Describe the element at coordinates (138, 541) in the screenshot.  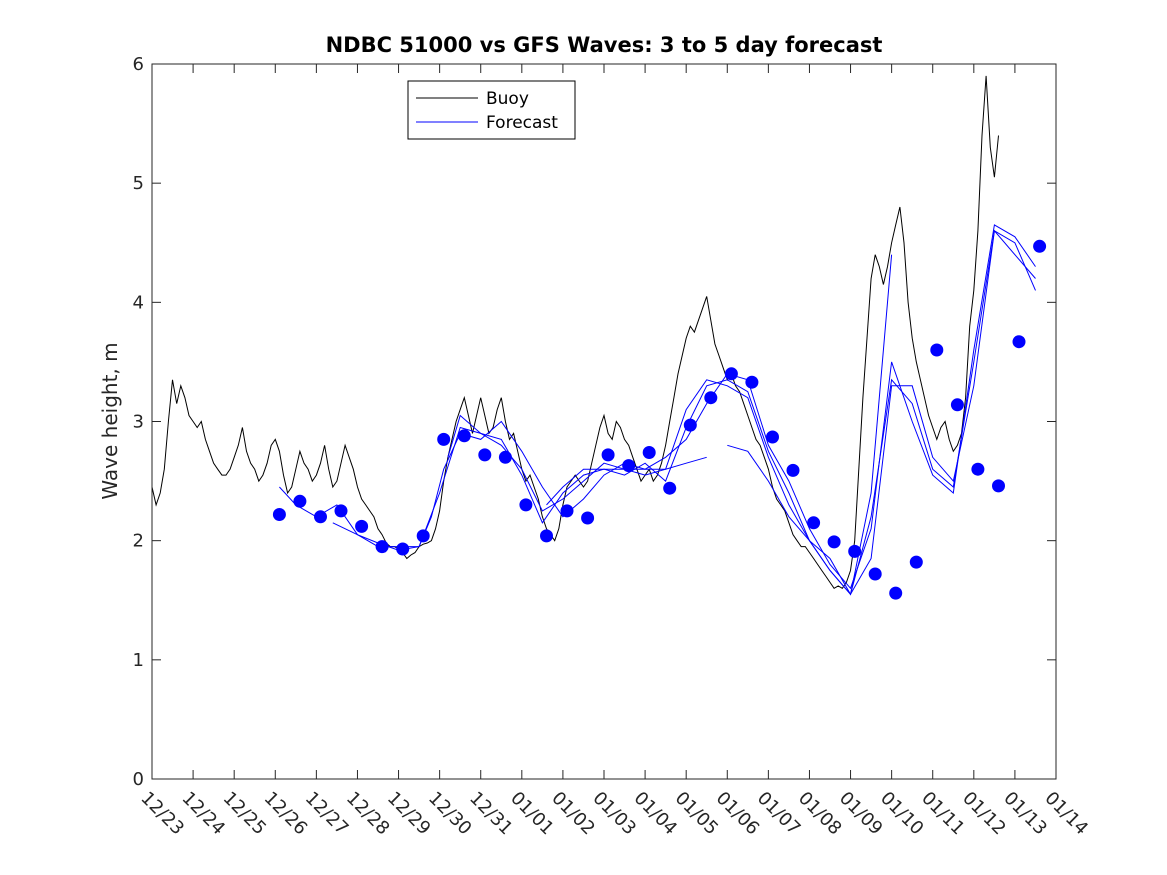
I see `y-tick-label-2: 2` at that location.